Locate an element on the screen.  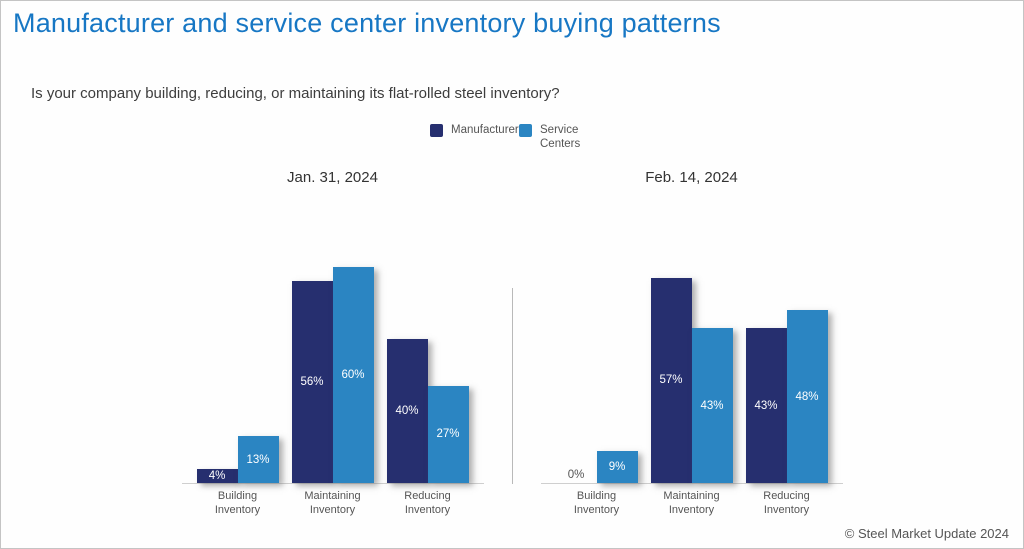
bar-service-centers: 43% is located at coordinates (712, 405).